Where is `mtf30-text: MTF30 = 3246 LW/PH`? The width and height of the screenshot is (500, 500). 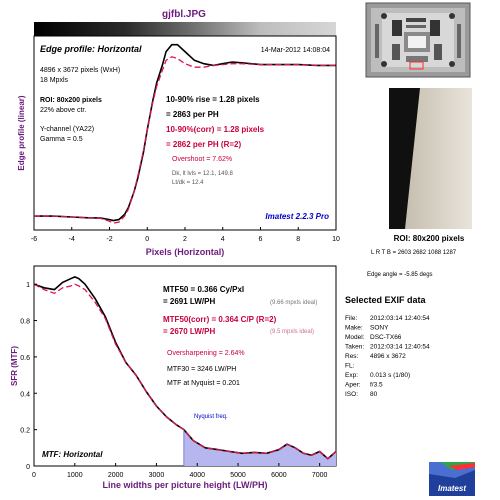 mtf30-text: MTF30 = 3246 LW/PH is located at coordinates (201, 369).